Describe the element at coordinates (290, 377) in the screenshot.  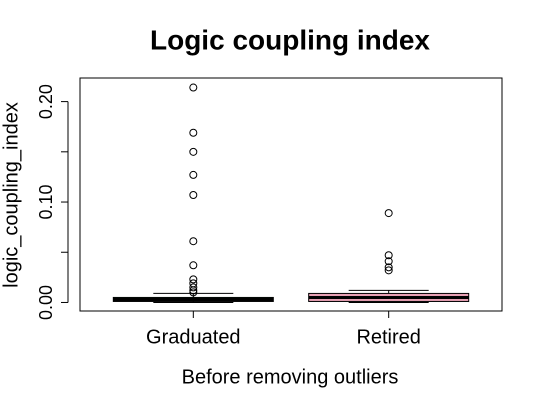
I see `x-axis-label: Before removing outliers` at that location.